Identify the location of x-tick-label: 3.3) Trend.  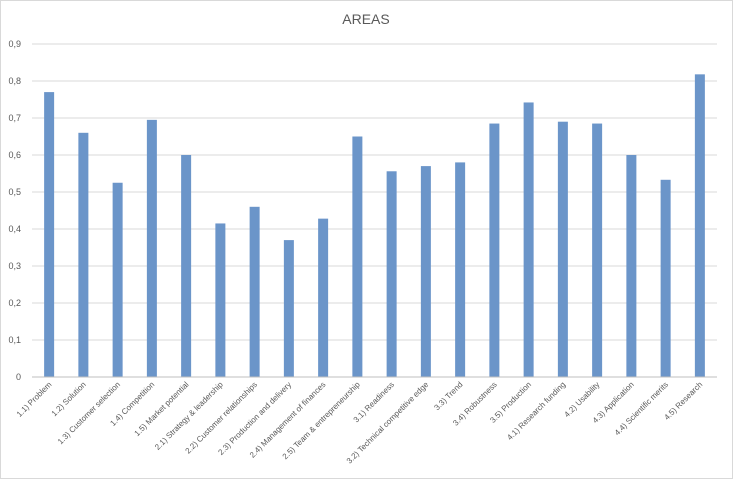
(448, 396).